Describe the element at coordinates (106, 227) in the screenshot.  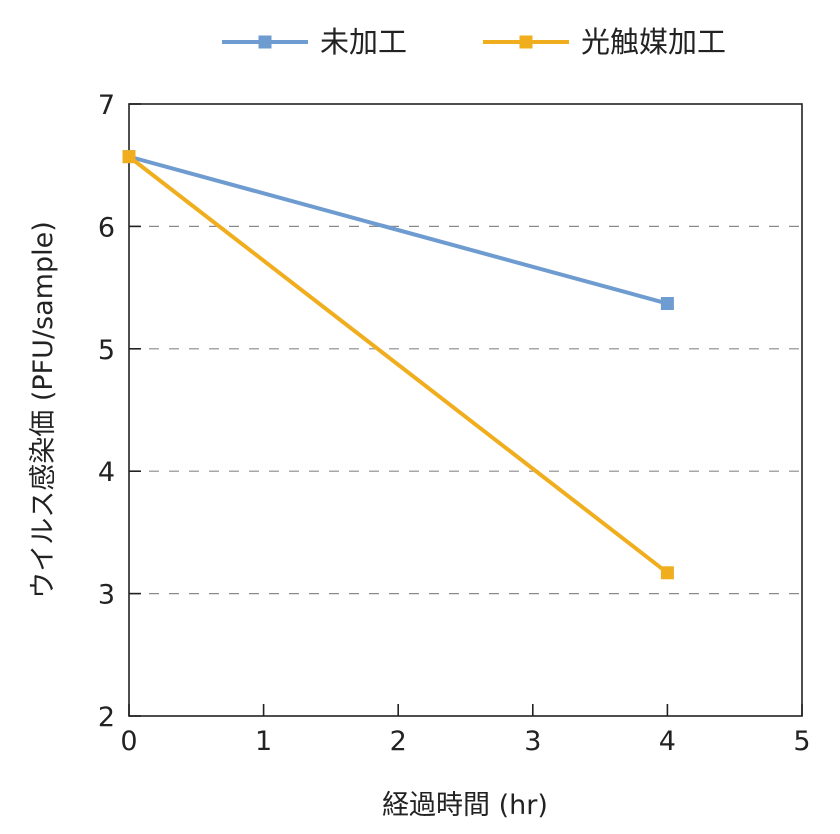
I see `y-tick-label: 6` at that location.